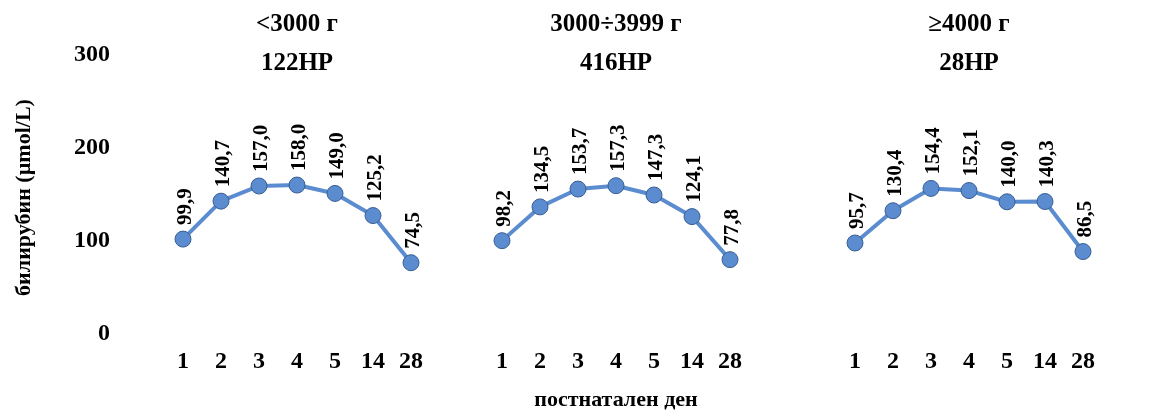 Image resolution: width=1161 pixels, height=416 pixels. Describe the element at coordinates (222, 163) in the screenshot. I see `data-label: 140,7` at that location.